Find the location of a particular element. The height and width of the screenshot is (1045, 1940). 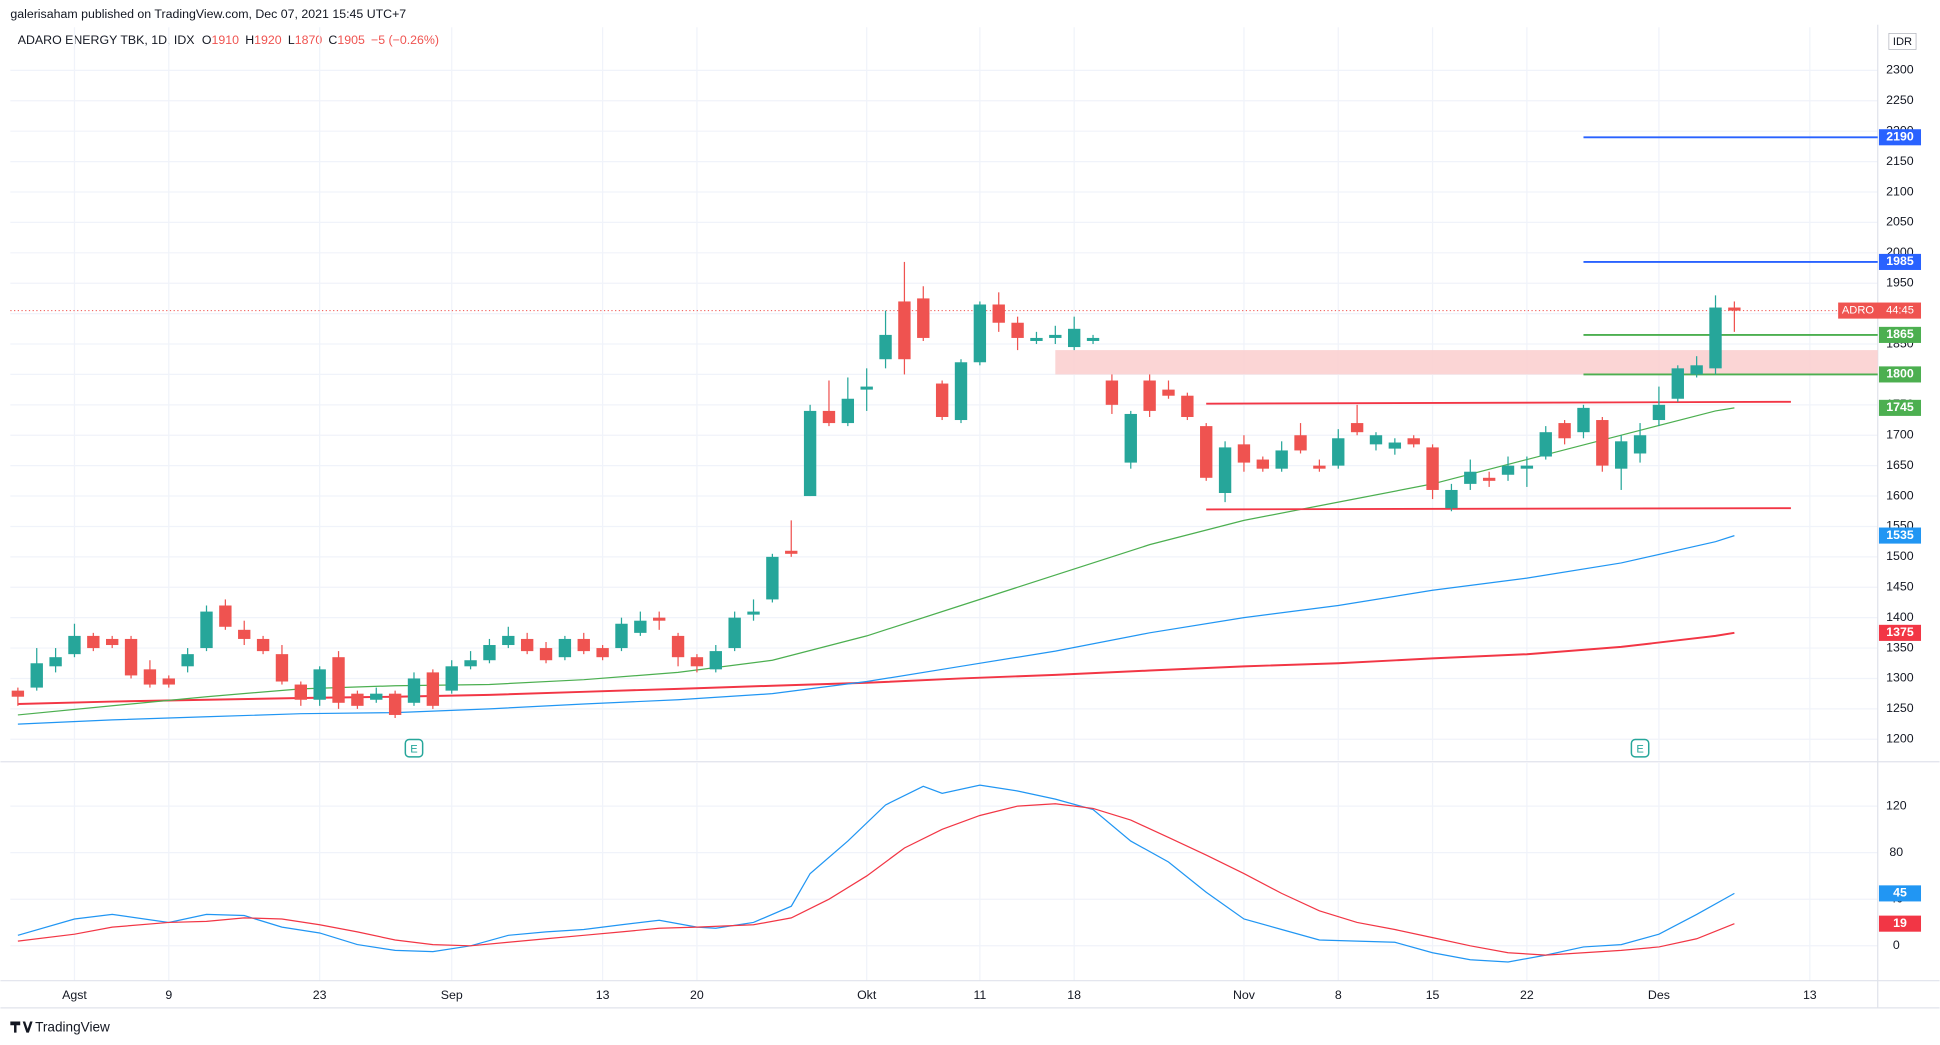

x-tick-label: Okt is located at coordinates (867, 995).